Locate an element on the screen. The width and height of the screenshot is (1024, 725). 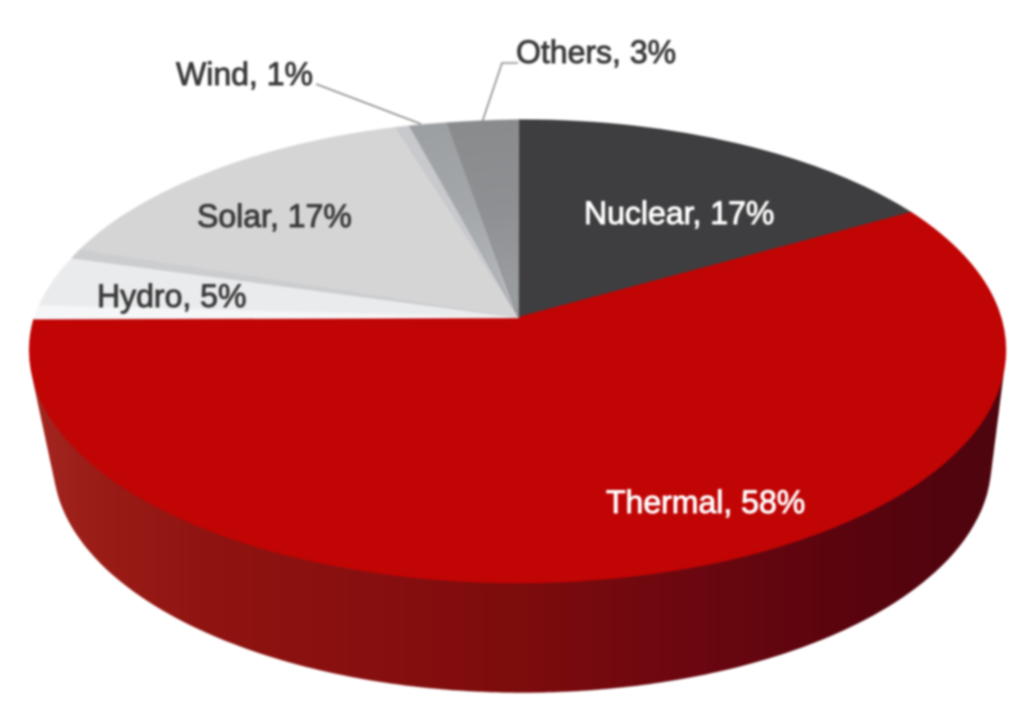
svg-text: Nuclear, 17% is located at coordinates (679, 213).